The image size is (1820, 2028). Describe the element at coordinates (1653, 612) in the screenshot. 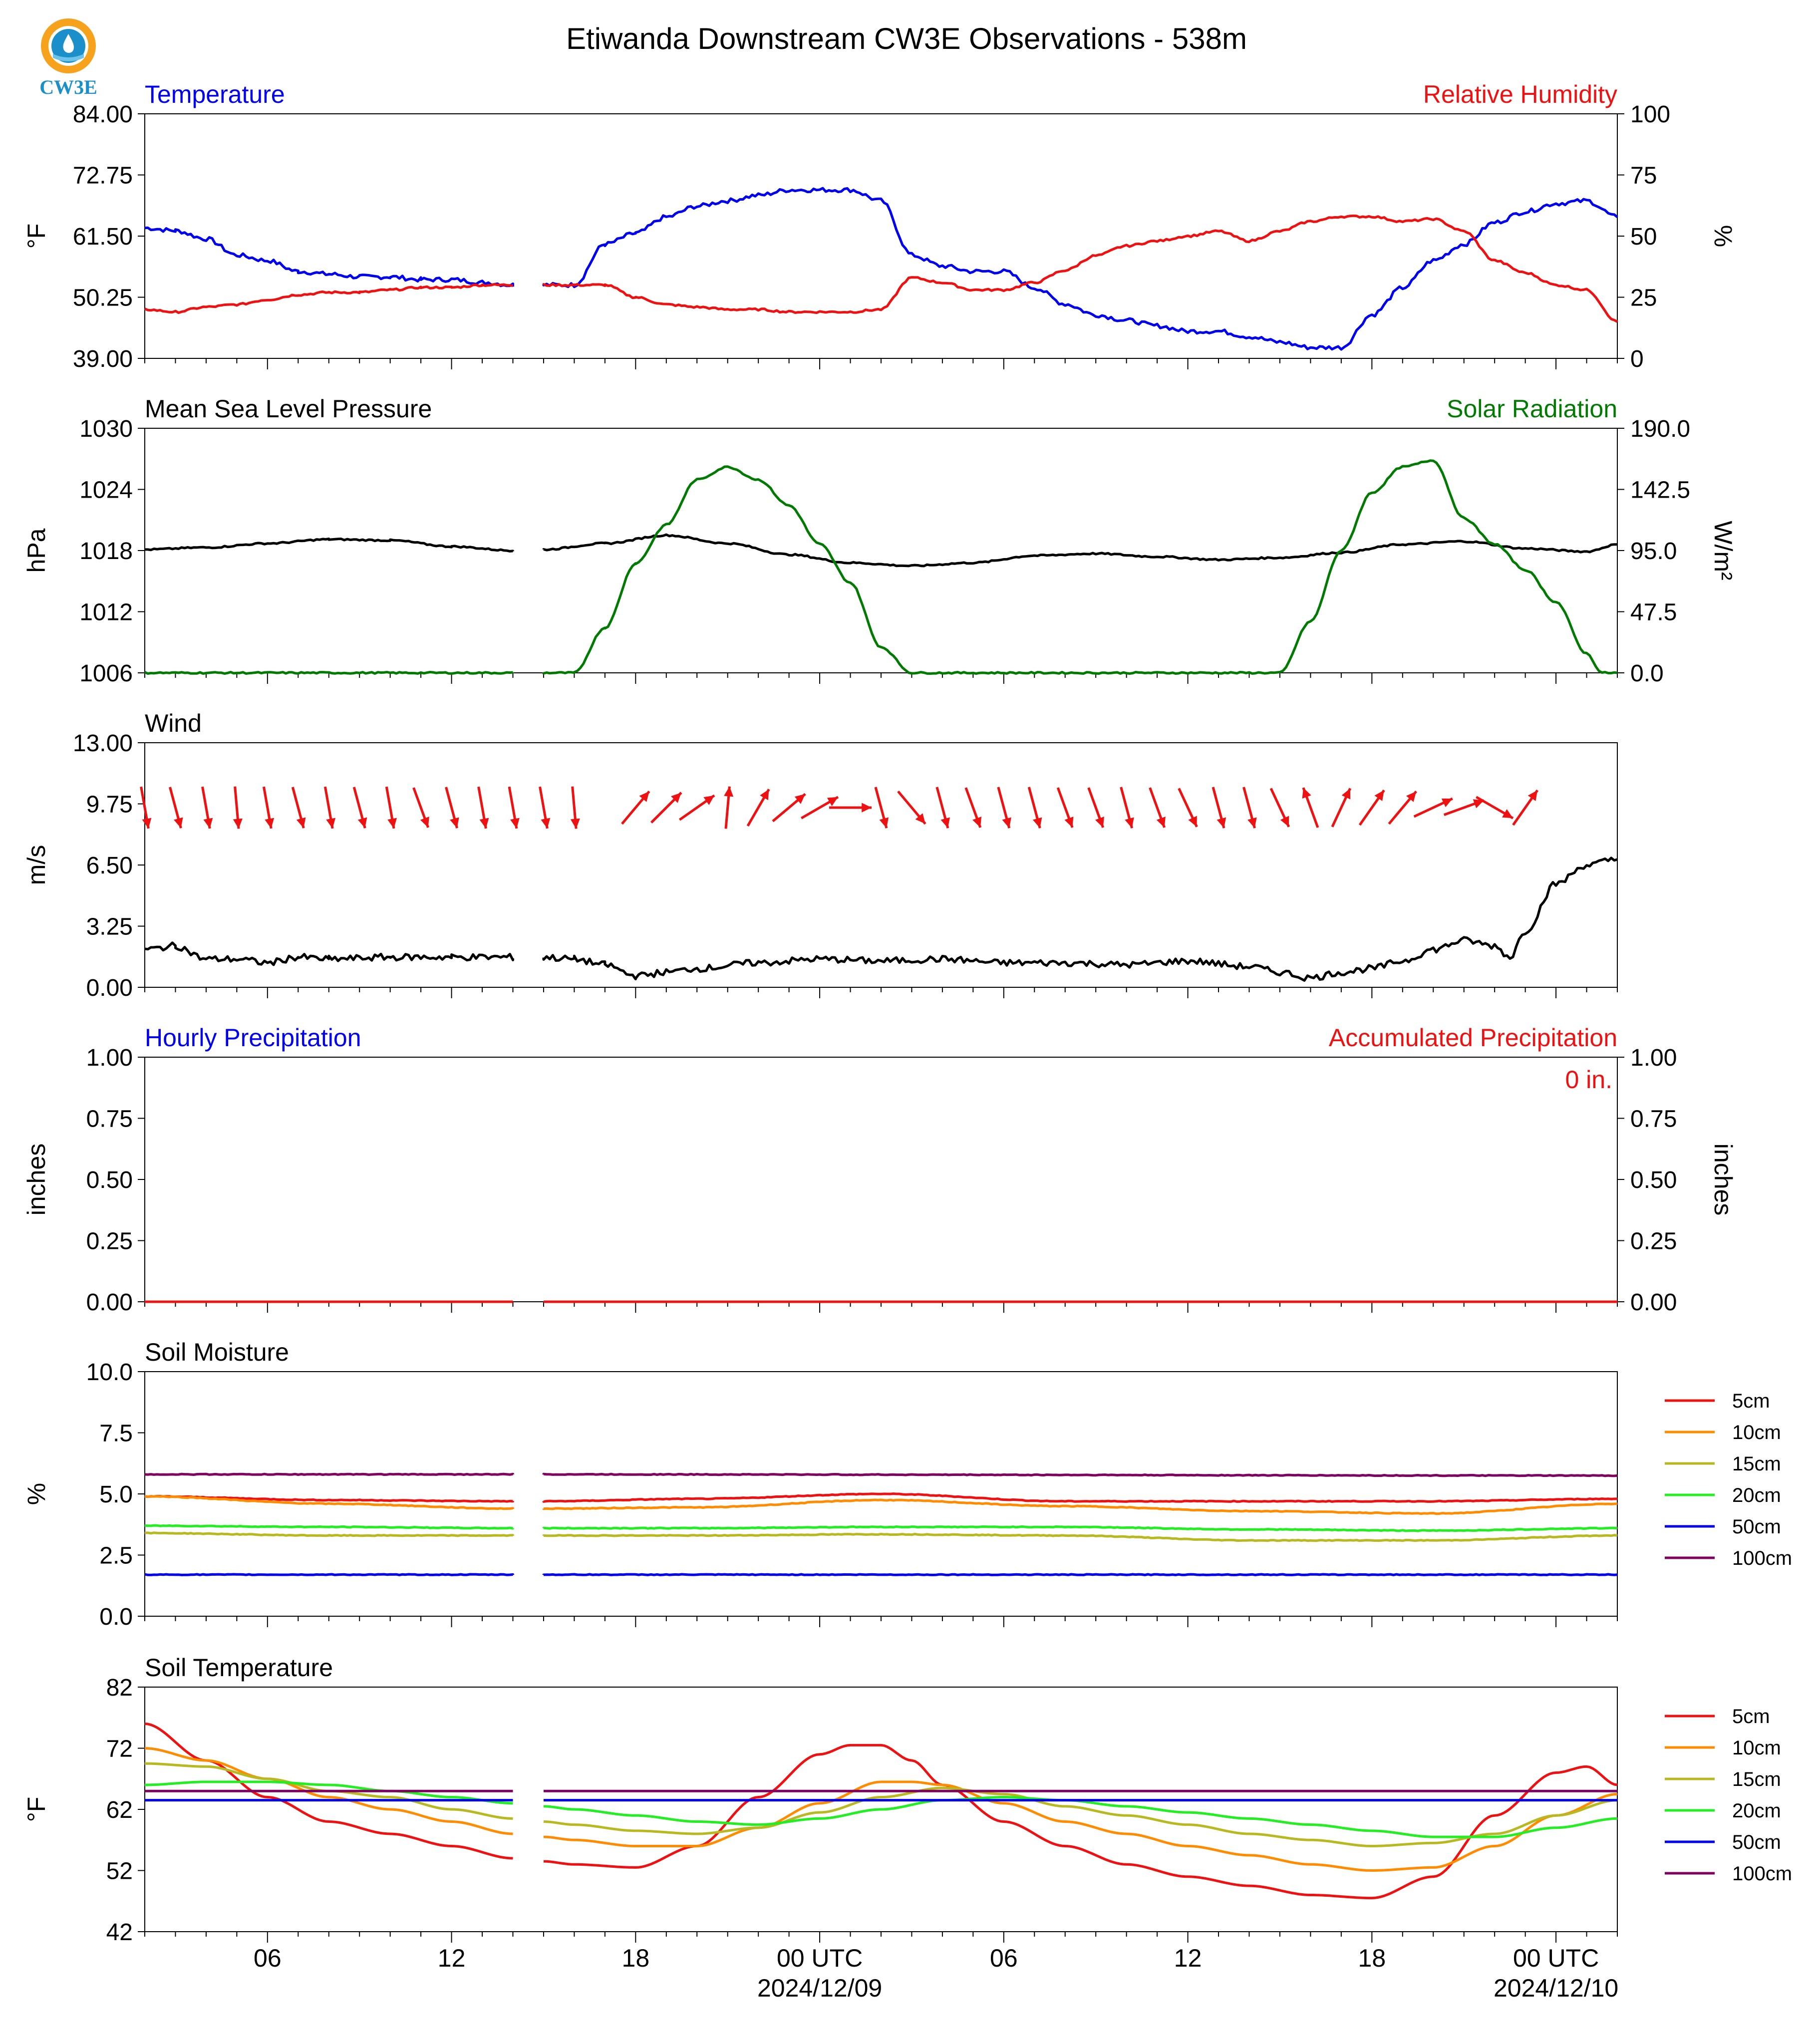

I see `y-tick-label-right: 47.5` at that location.